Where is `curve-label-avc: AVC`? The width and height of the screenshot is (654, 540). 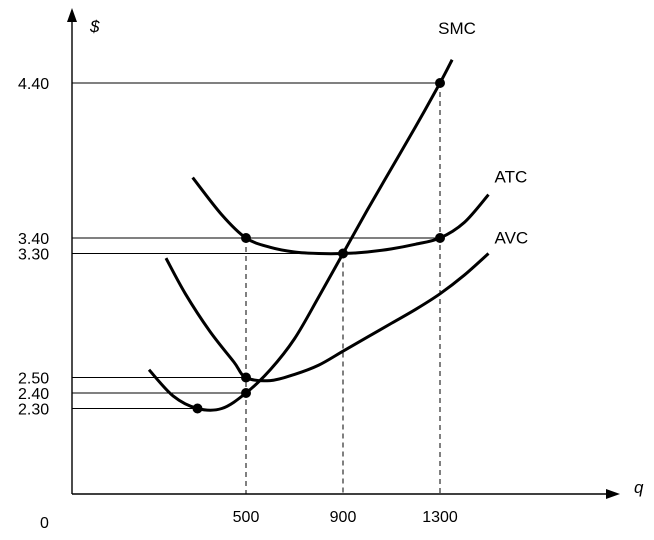
curve-label-avc: AVC is located at coordinates (512, 238).